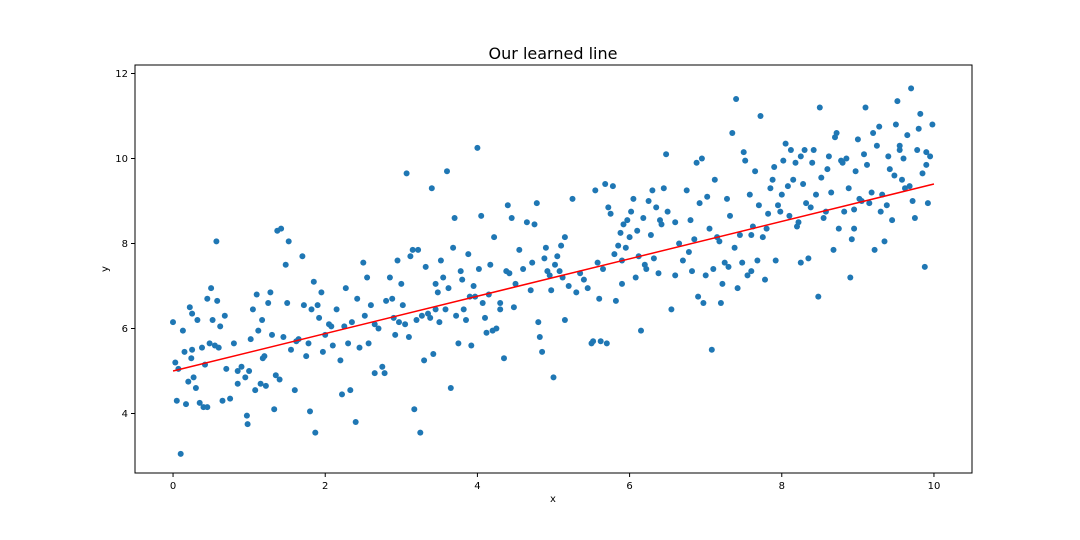 The width and height of the screenshot is (1080, 540). I want to click on x-tick-label: 4, so click(477, 486).